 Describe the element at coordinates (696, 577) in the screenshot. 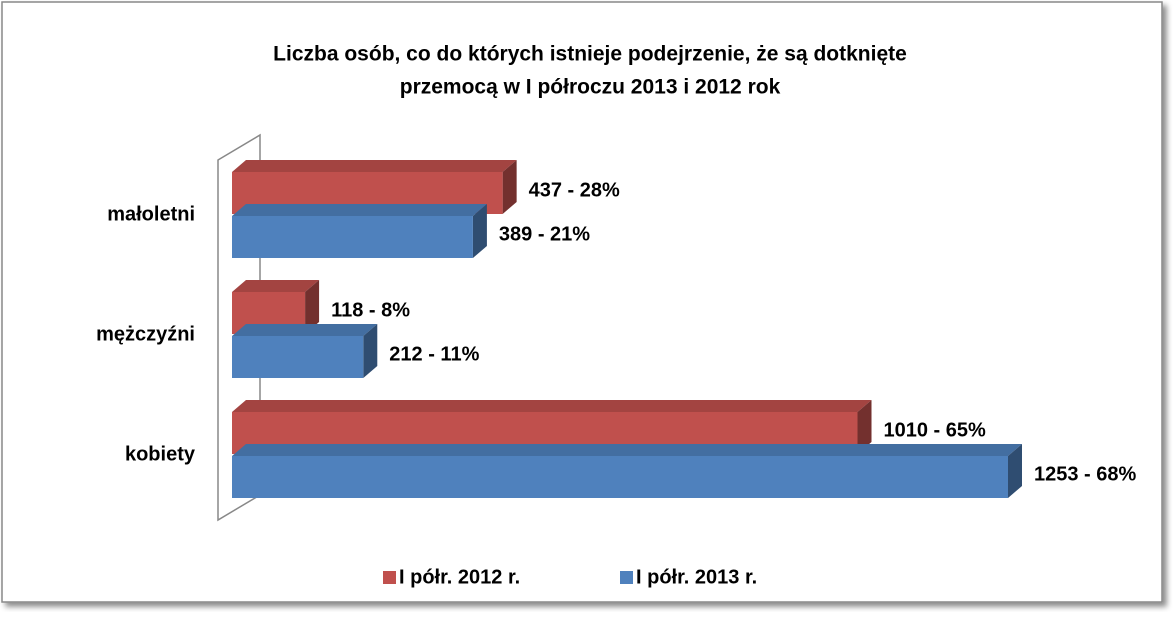

I see `legend-label: I półr. 2013 r.` at that location.